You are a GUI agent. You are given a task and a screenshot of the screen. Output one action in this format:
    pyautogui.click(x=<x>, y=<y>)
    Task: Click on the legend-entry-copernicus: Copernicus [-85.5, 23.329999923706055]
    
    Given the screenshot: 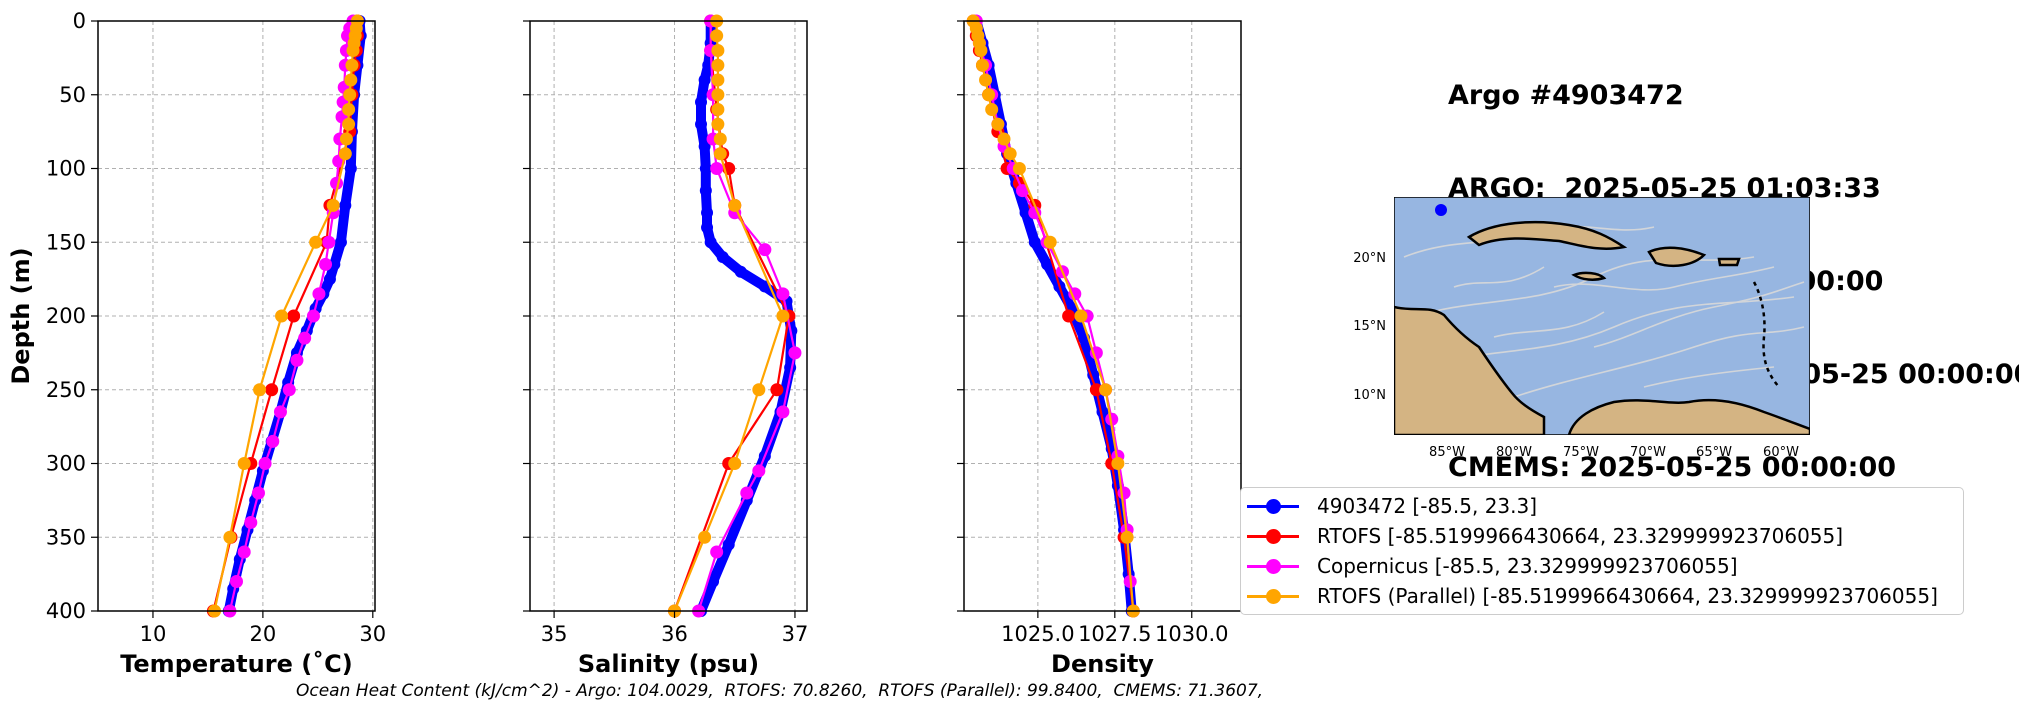 What is the action you would take?
    pyautogui.click(x=1489, y=566)
    